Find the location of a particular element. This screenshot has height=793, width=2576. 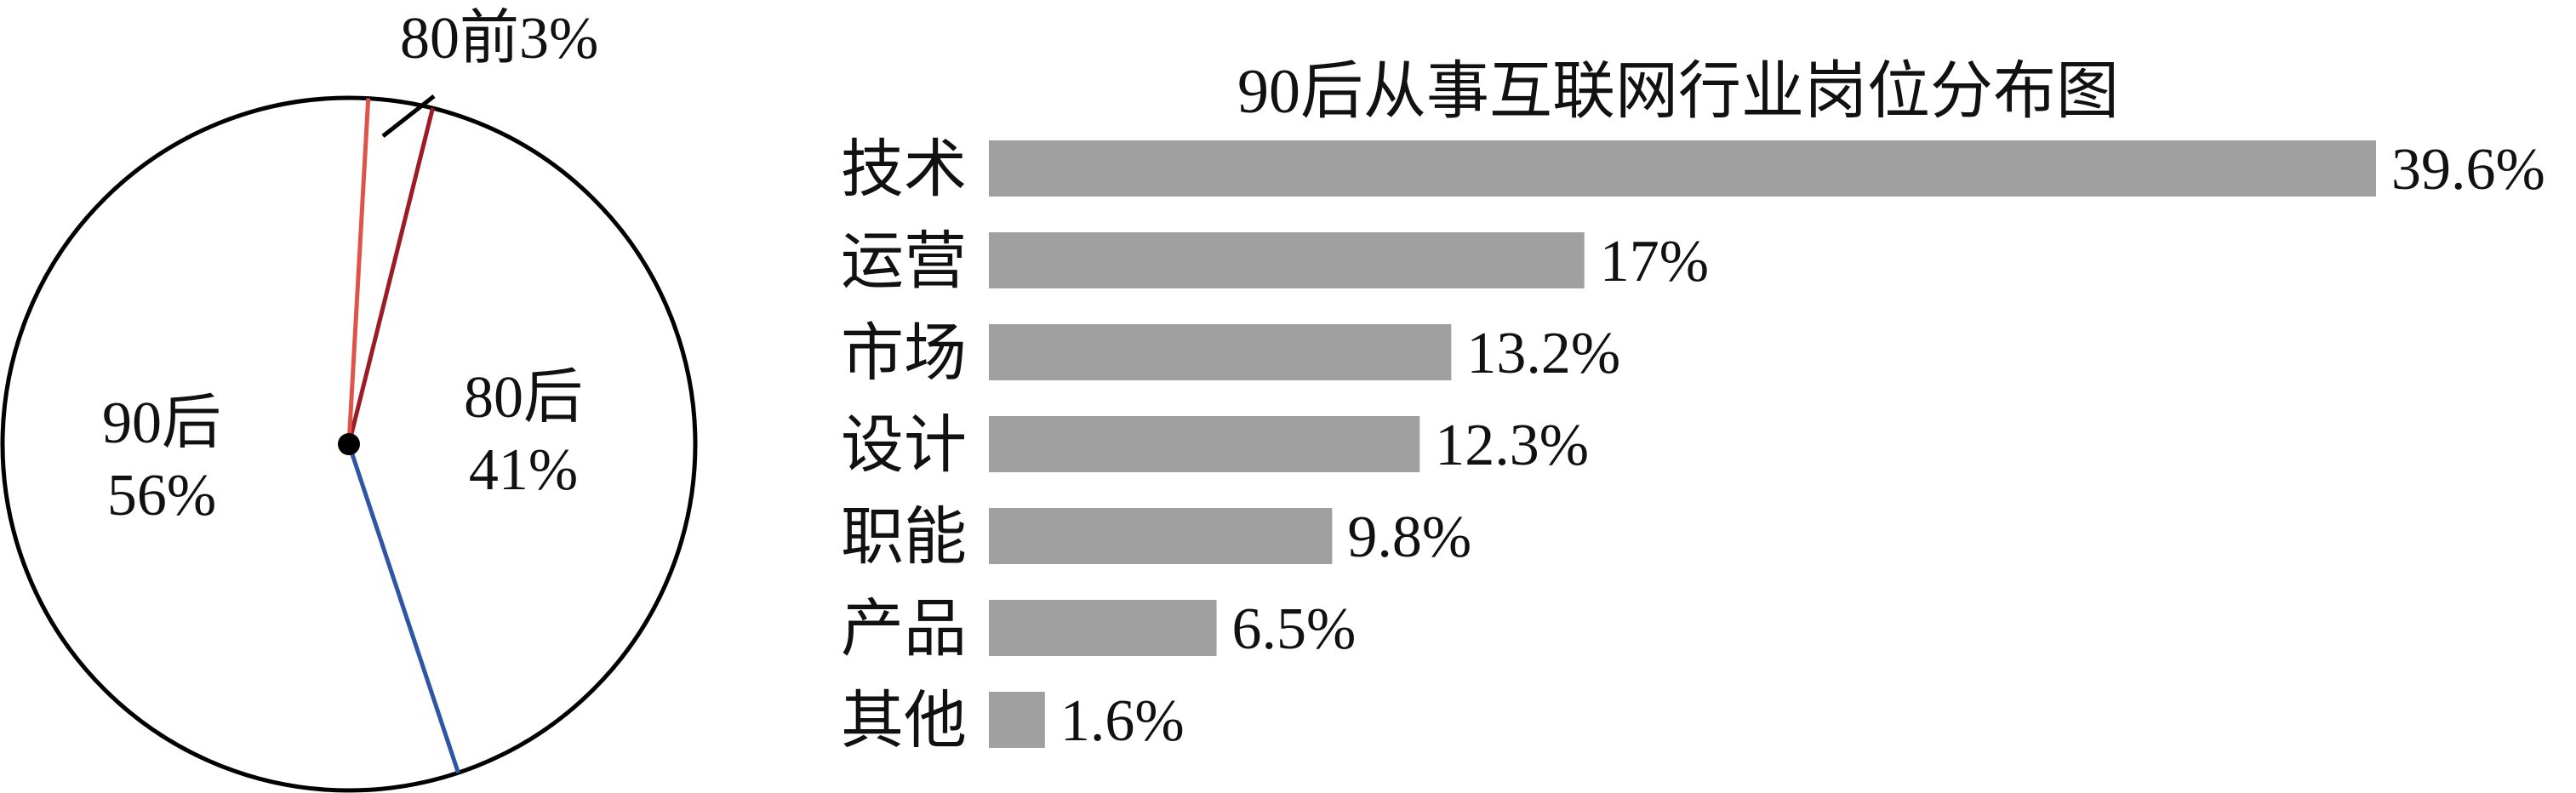

bar-value-label: 9.8% is located at coordinates (1409, 538).